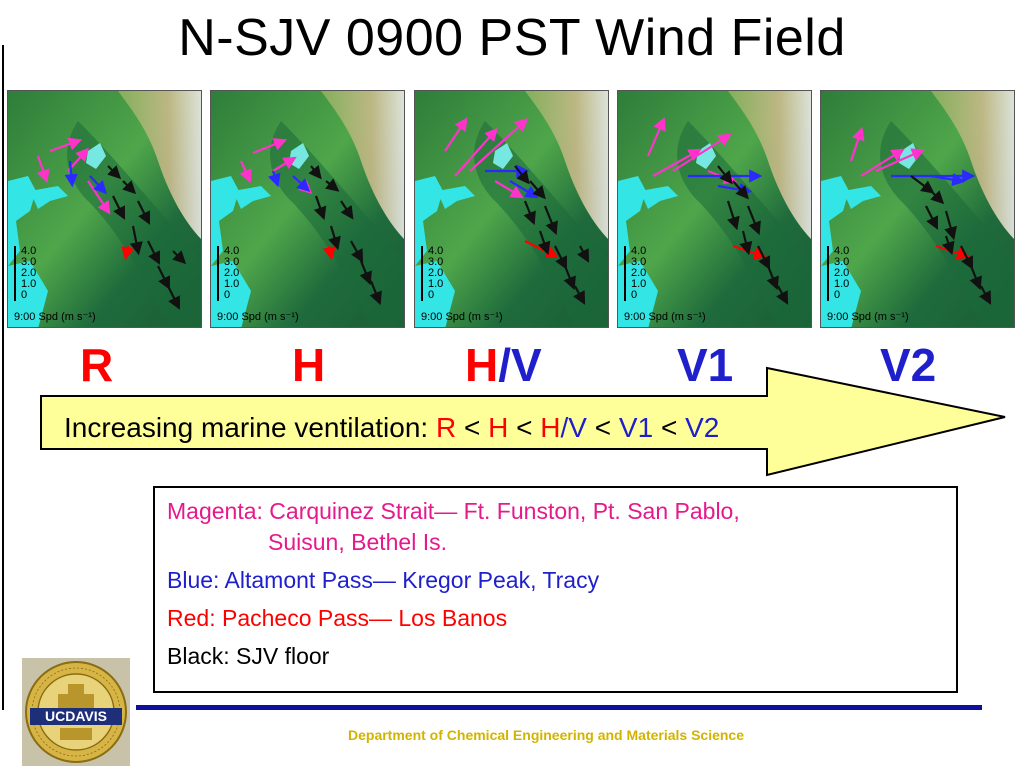 The image size is (1024, 768). I want to click on legend-red: Red: Pacheco Pass— Los Banos, so click(337, 618).